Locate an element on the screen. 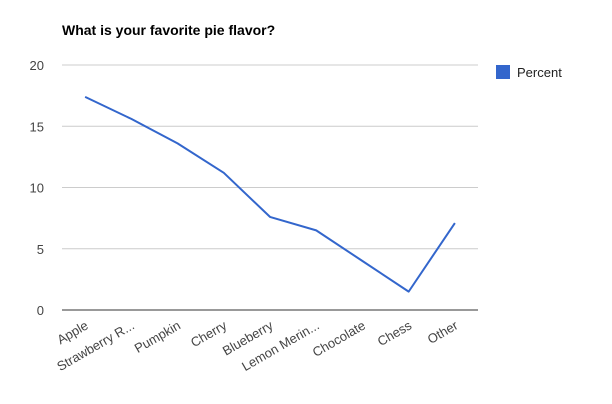  legend-swatch is located at coordinates (503, 72).